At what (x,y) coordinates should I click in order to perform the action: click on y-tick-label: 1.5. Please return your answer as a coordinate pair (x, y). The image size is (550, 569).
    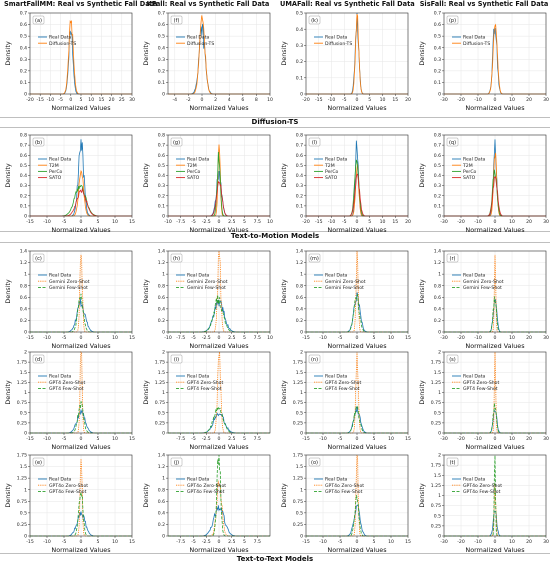
    Looking at the image, I should click on (437, 476).